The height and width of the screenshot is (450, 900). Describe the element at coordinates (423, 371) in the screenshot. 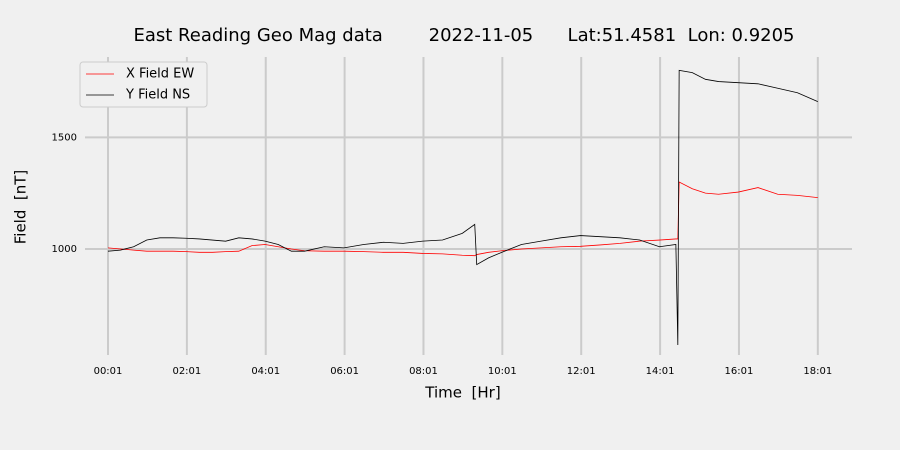

I see `x-tick-label: 08:01` at that location.